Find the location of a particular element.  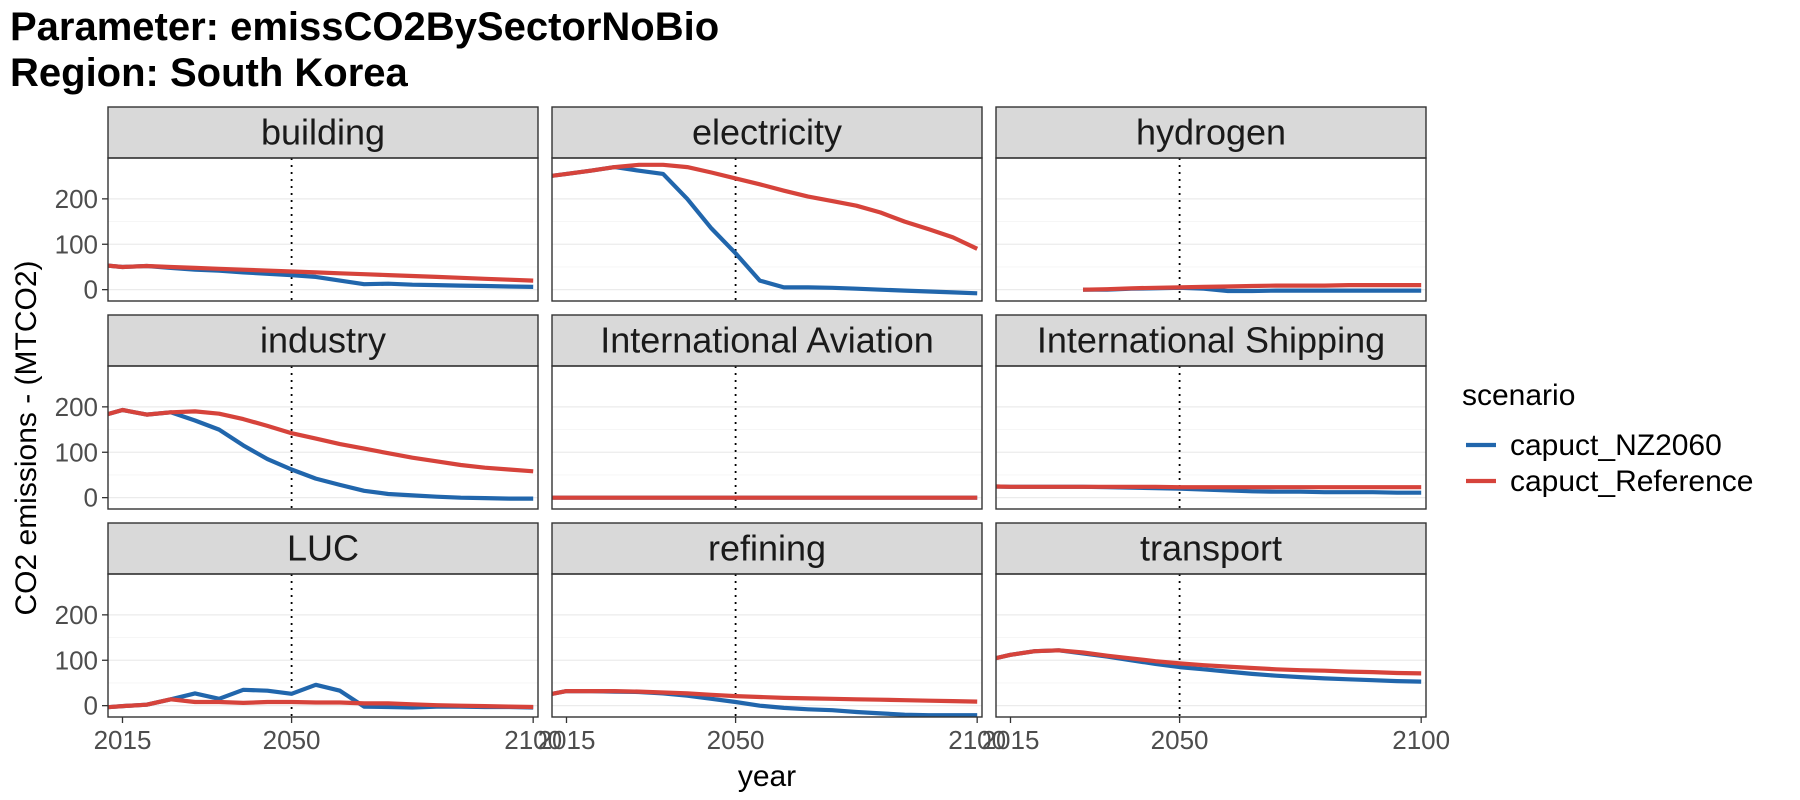

strip-refining is located at coordinates (767, 548).